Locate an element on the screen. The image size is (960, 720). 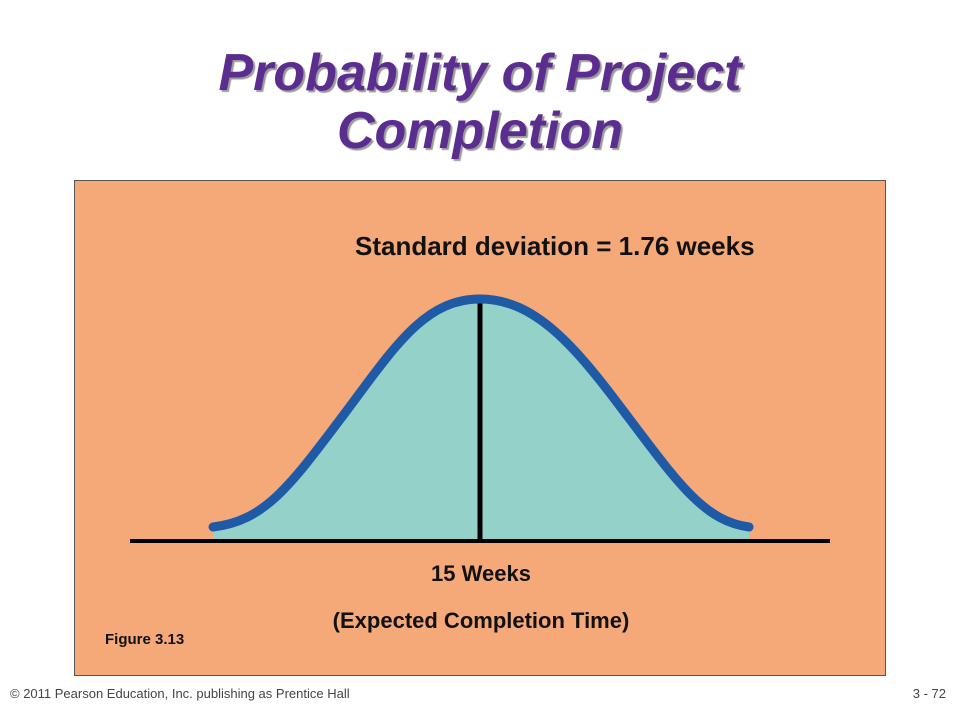
expected-completion-label: (Expected Completion Time) is located at coordinates (481, 620).